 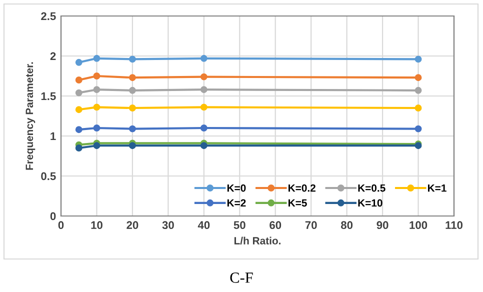 I want to click on legend-label: K=5, so click(x=297, y=203).